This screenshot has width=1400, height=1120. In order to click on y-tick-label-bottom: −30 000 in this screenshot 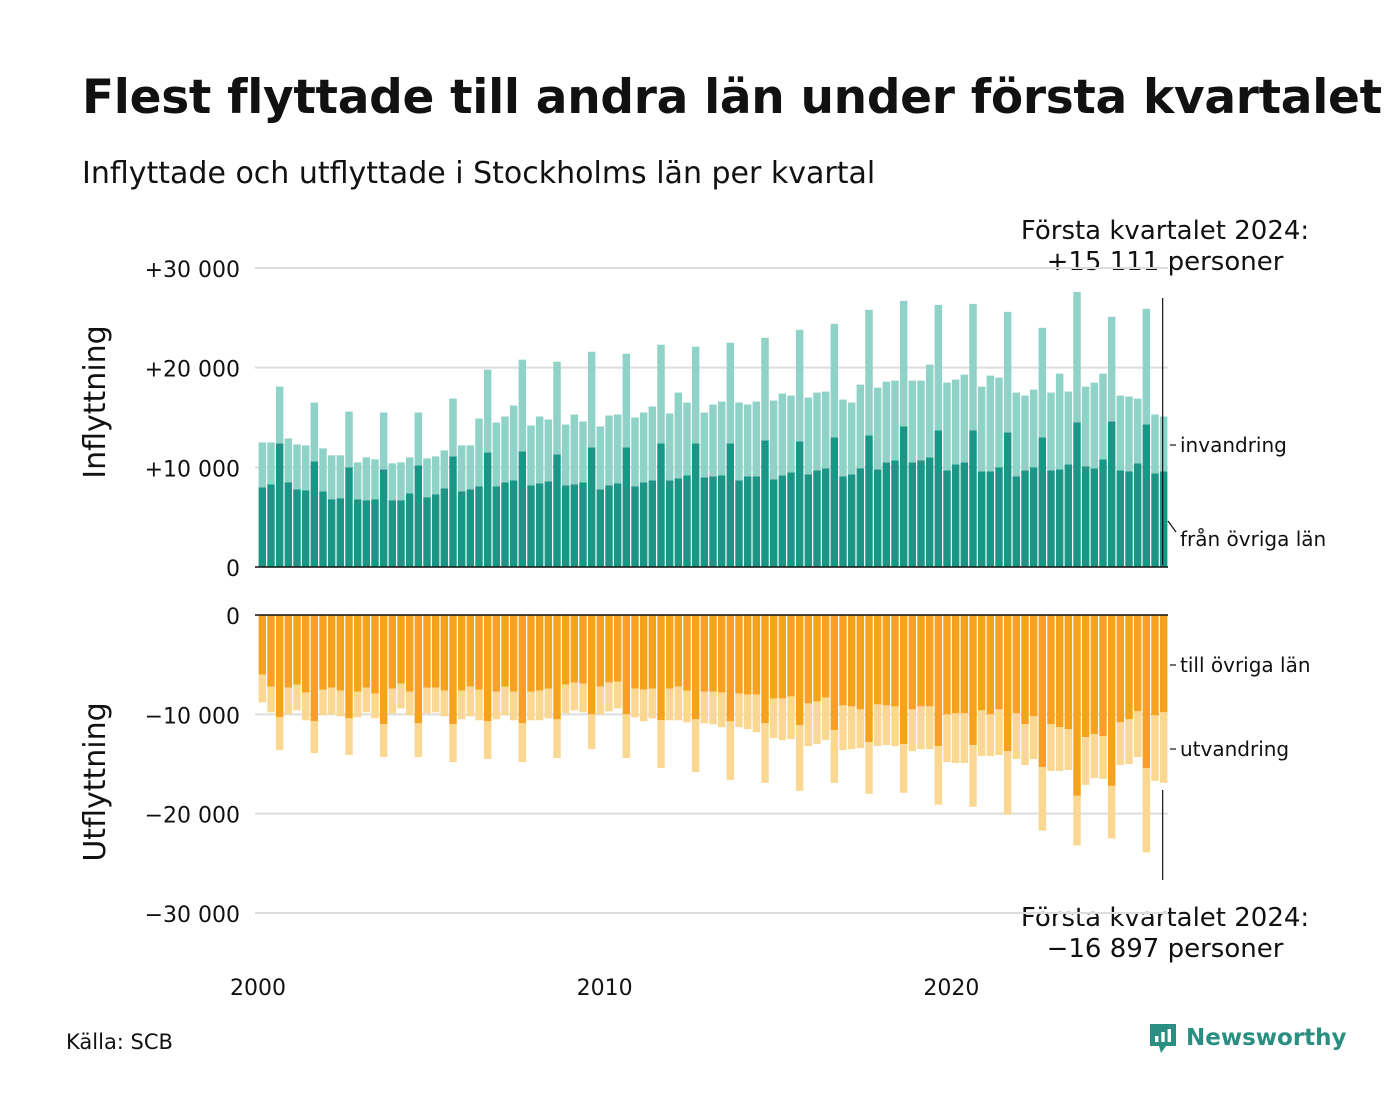, I will do `click(192, 915)`.